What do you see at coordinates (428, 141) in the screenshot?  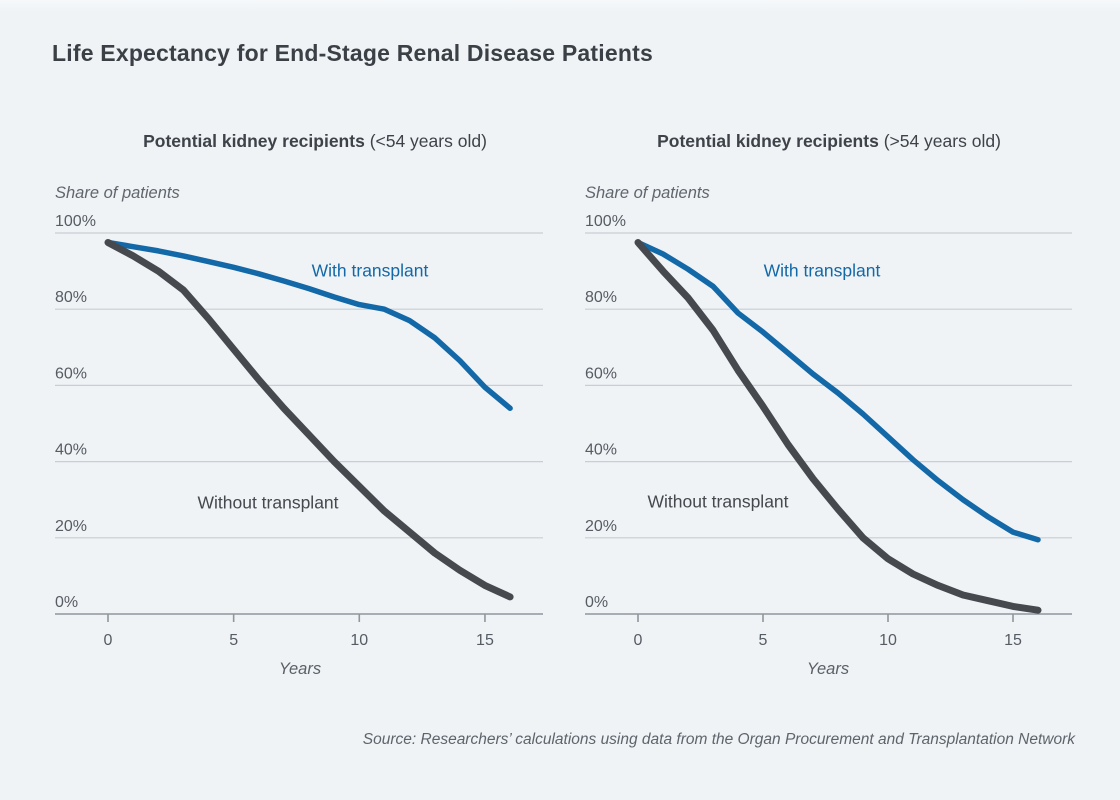 I see `left-panel-age-note: (<54 years old)` at bounding box center [428, 141].